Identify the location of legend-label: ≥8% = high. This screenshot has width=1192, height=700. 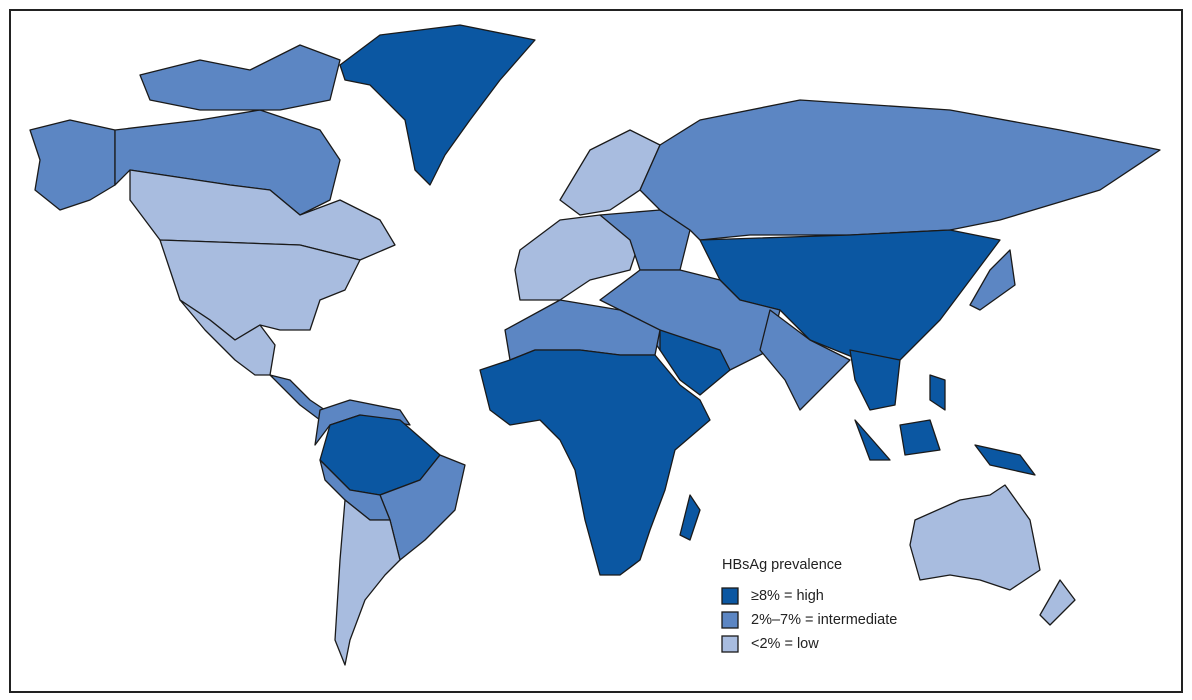
(787, 596).